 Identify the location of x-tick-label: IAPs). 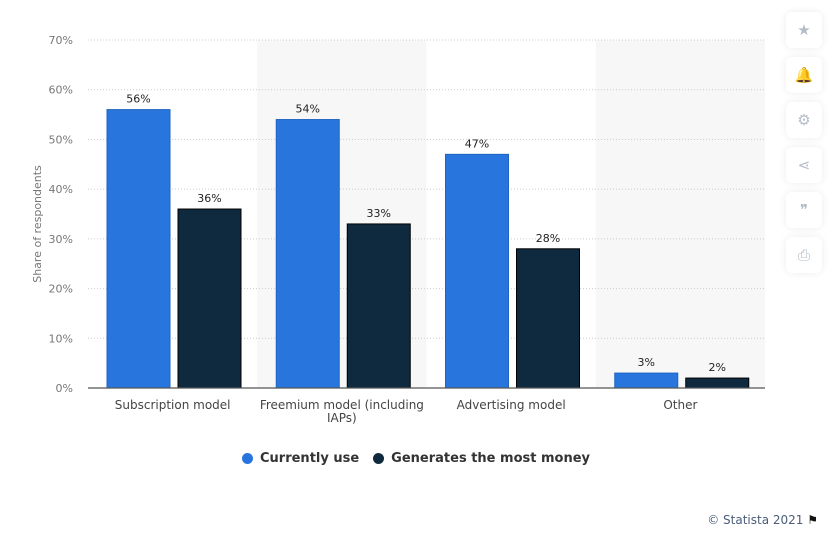
(342, 418).